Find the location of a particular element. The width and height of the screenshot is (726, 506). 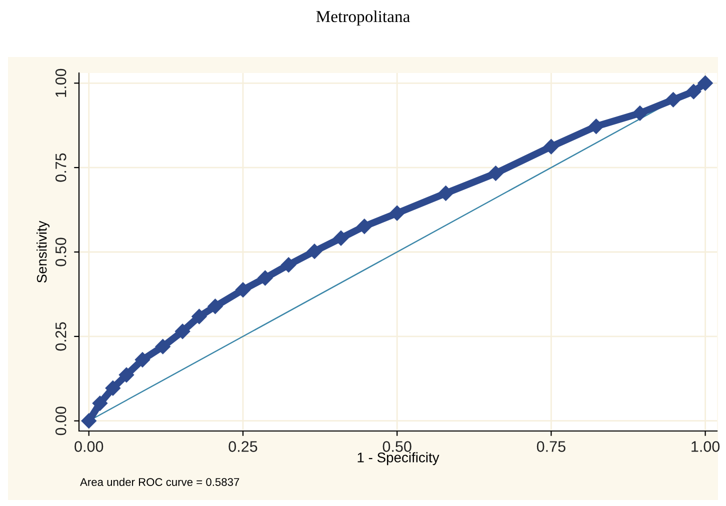

y-tick-label: 0.50 is located at coordinates (60, 252).